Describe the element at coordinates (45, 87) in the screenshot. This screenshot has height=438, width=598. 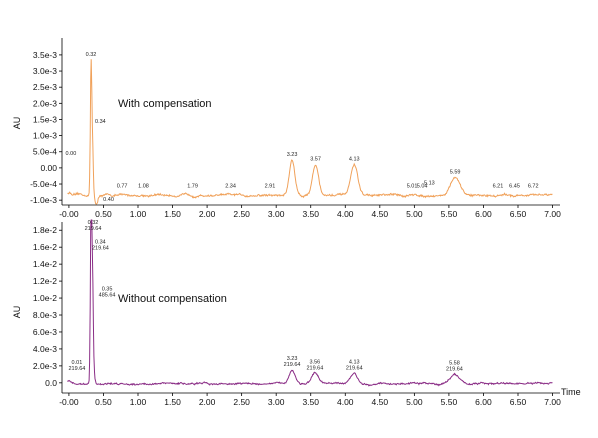
I see `y-tick-label: 2.5e-3` at that location.